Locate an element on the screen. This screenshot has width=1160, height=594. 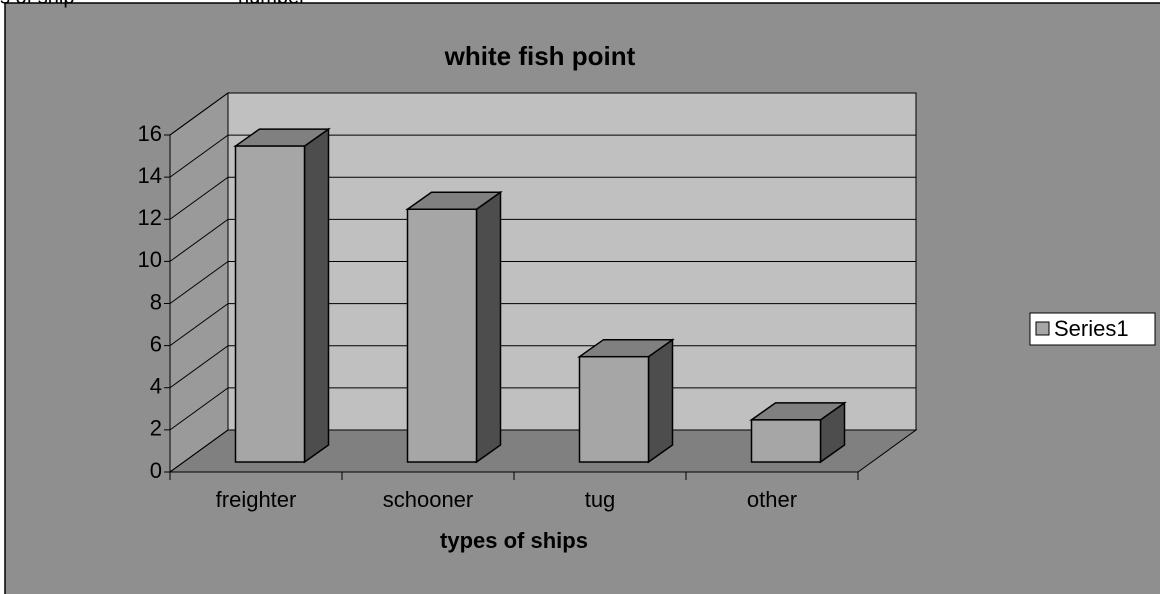
y-tick-label: 4 is located at coordinates (156, 386).